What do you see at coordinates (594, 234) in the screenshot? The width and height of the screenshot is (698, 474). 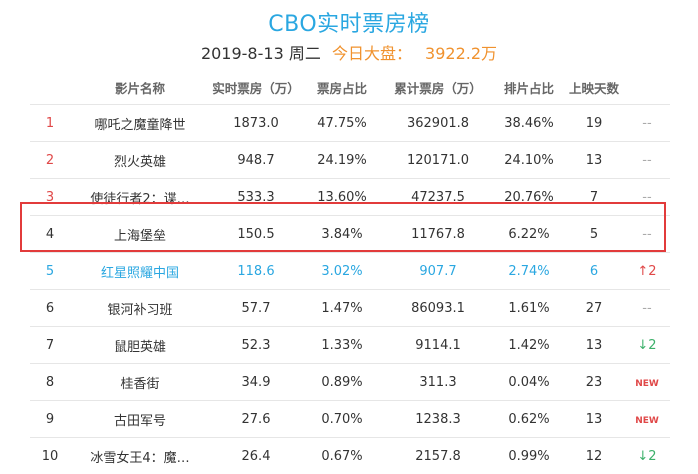 I see `days-cell: 5` at bounding box center [594, 234].